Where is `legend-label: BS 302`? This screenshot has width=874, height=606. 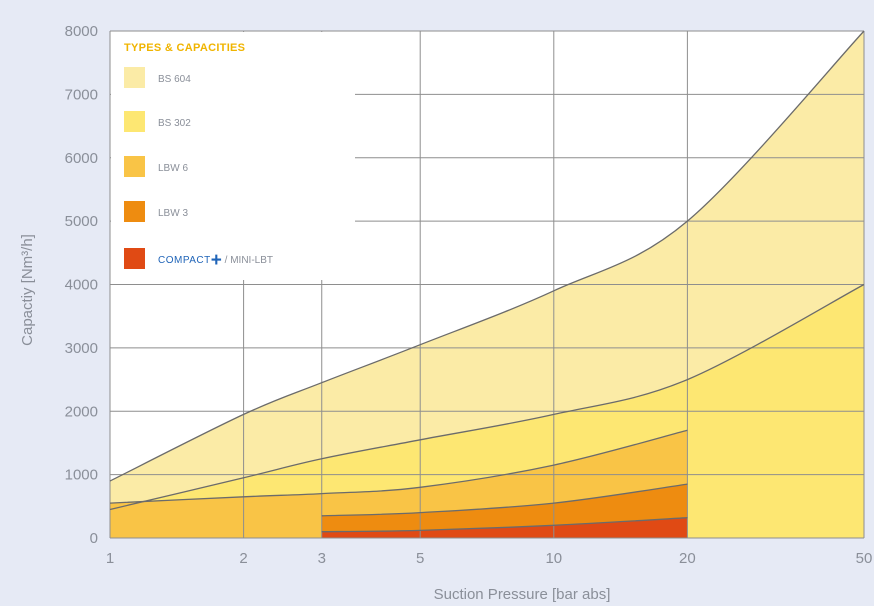
legend-label: BS 302 is located at coordinates (174, 123).